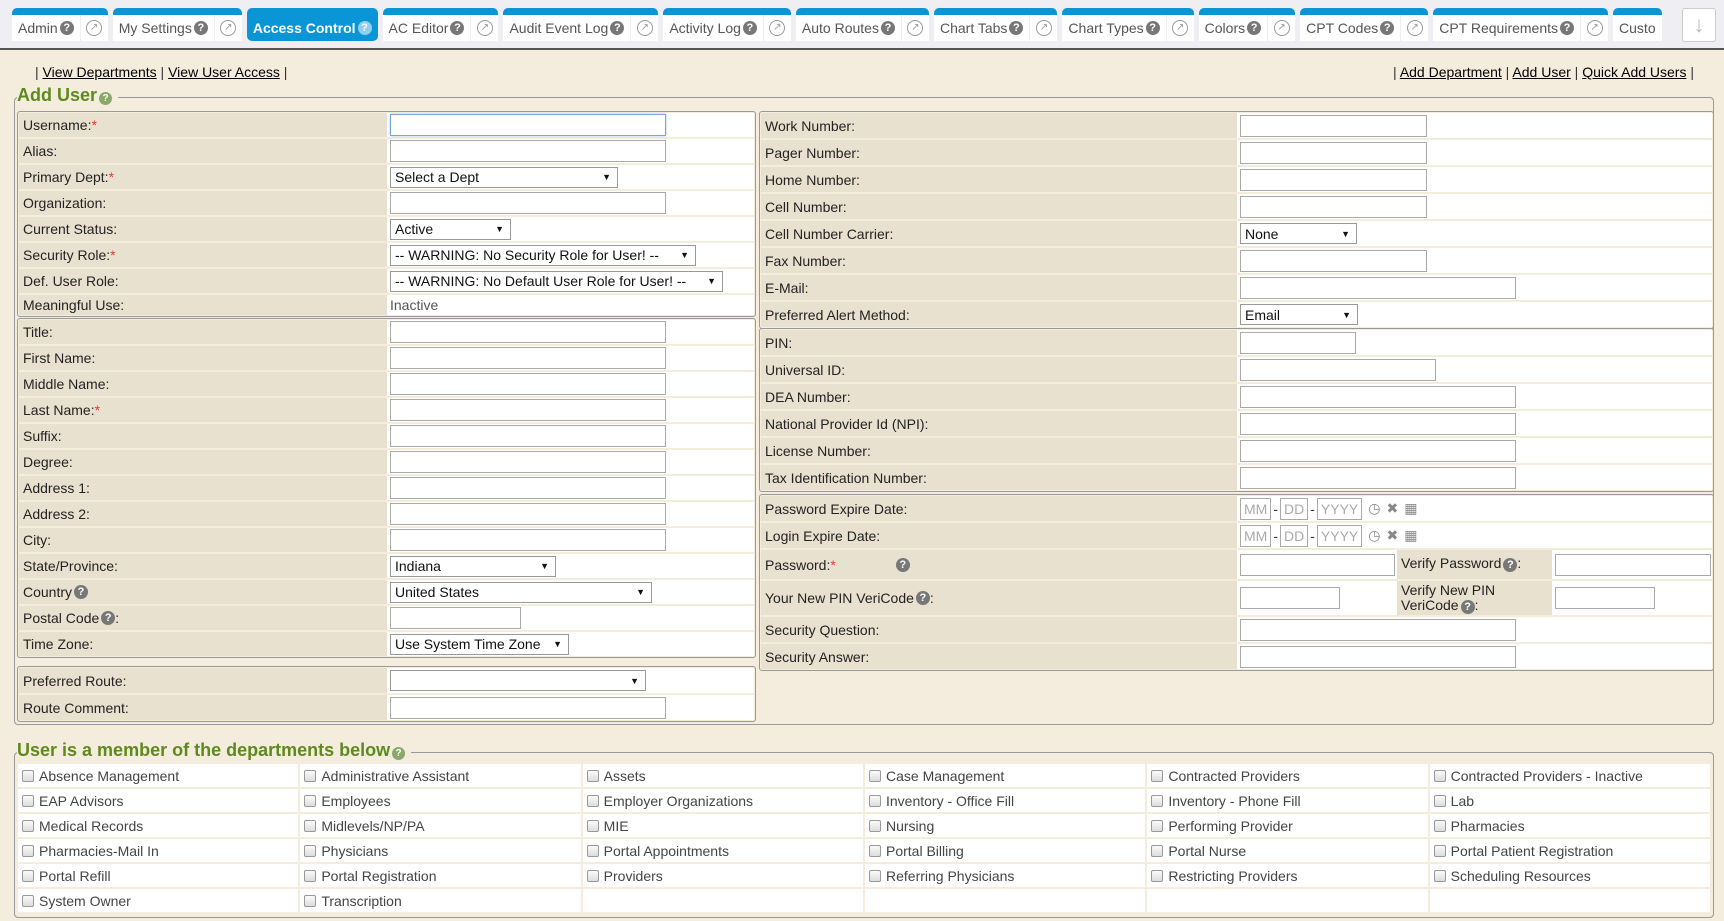  What do you see at coordinates (440, 24) in the screenshot?
I see `tab-ac-editor: AC Editor? ↗` at bounding box center [440, 24].